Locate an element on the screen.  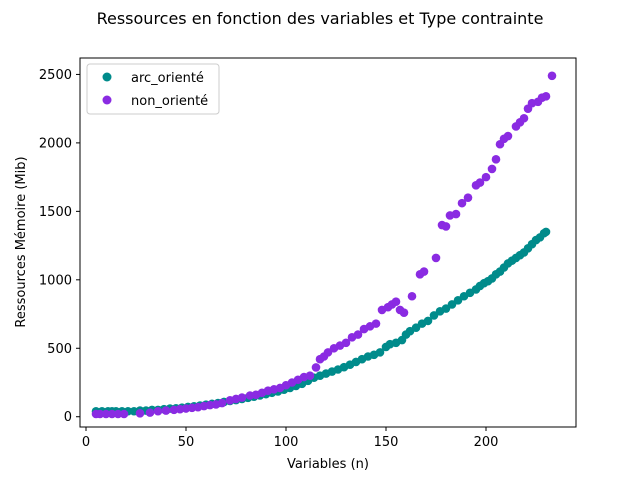
y-tick-label: 2000 is located at coordinates (55, 143).